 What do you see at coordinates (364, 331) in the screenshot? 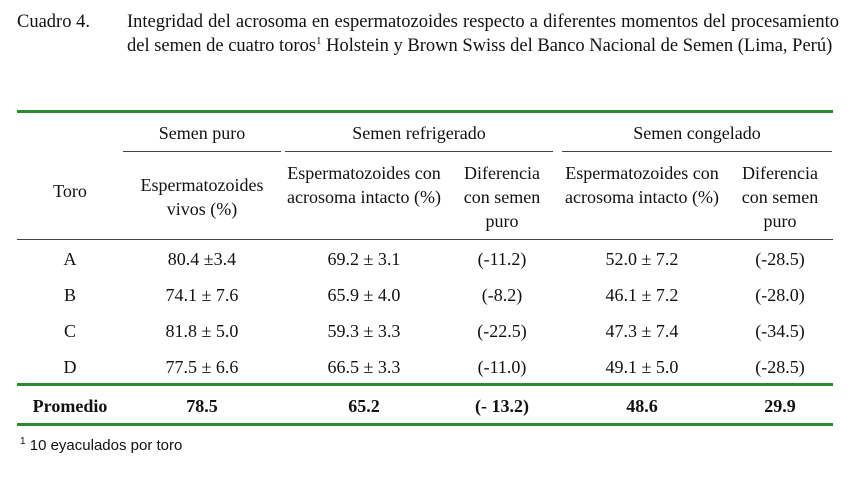
I see `cell-acrosoma-refrigerado: 59.3 ± 3.3` at bounding box center [364, 331].